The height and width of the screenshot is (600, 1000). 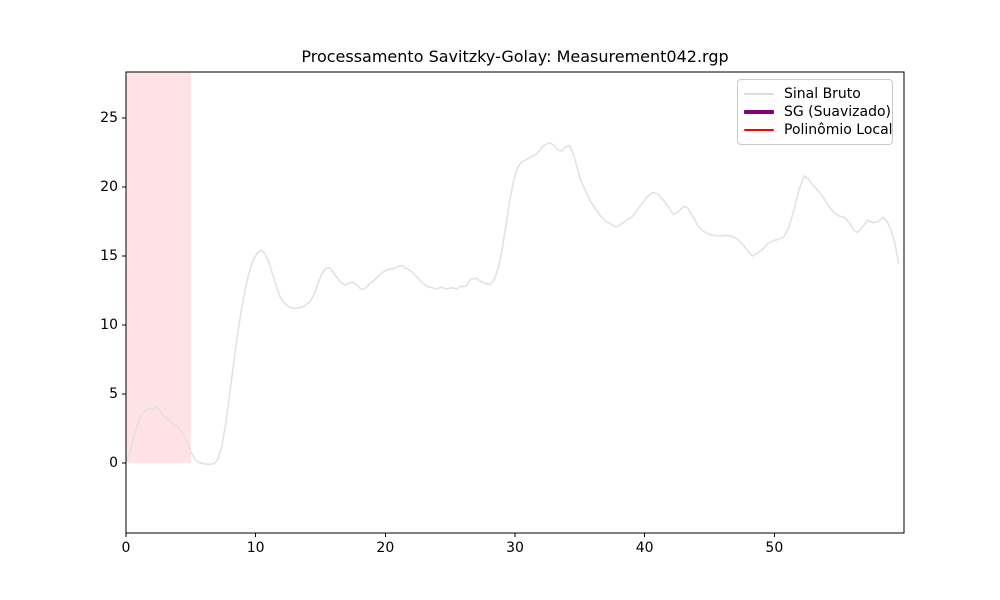 What do you see at coordinates (113, 463) in the screenshot?
I see `y-tick-label: 0` at bounding box center [113, 463].